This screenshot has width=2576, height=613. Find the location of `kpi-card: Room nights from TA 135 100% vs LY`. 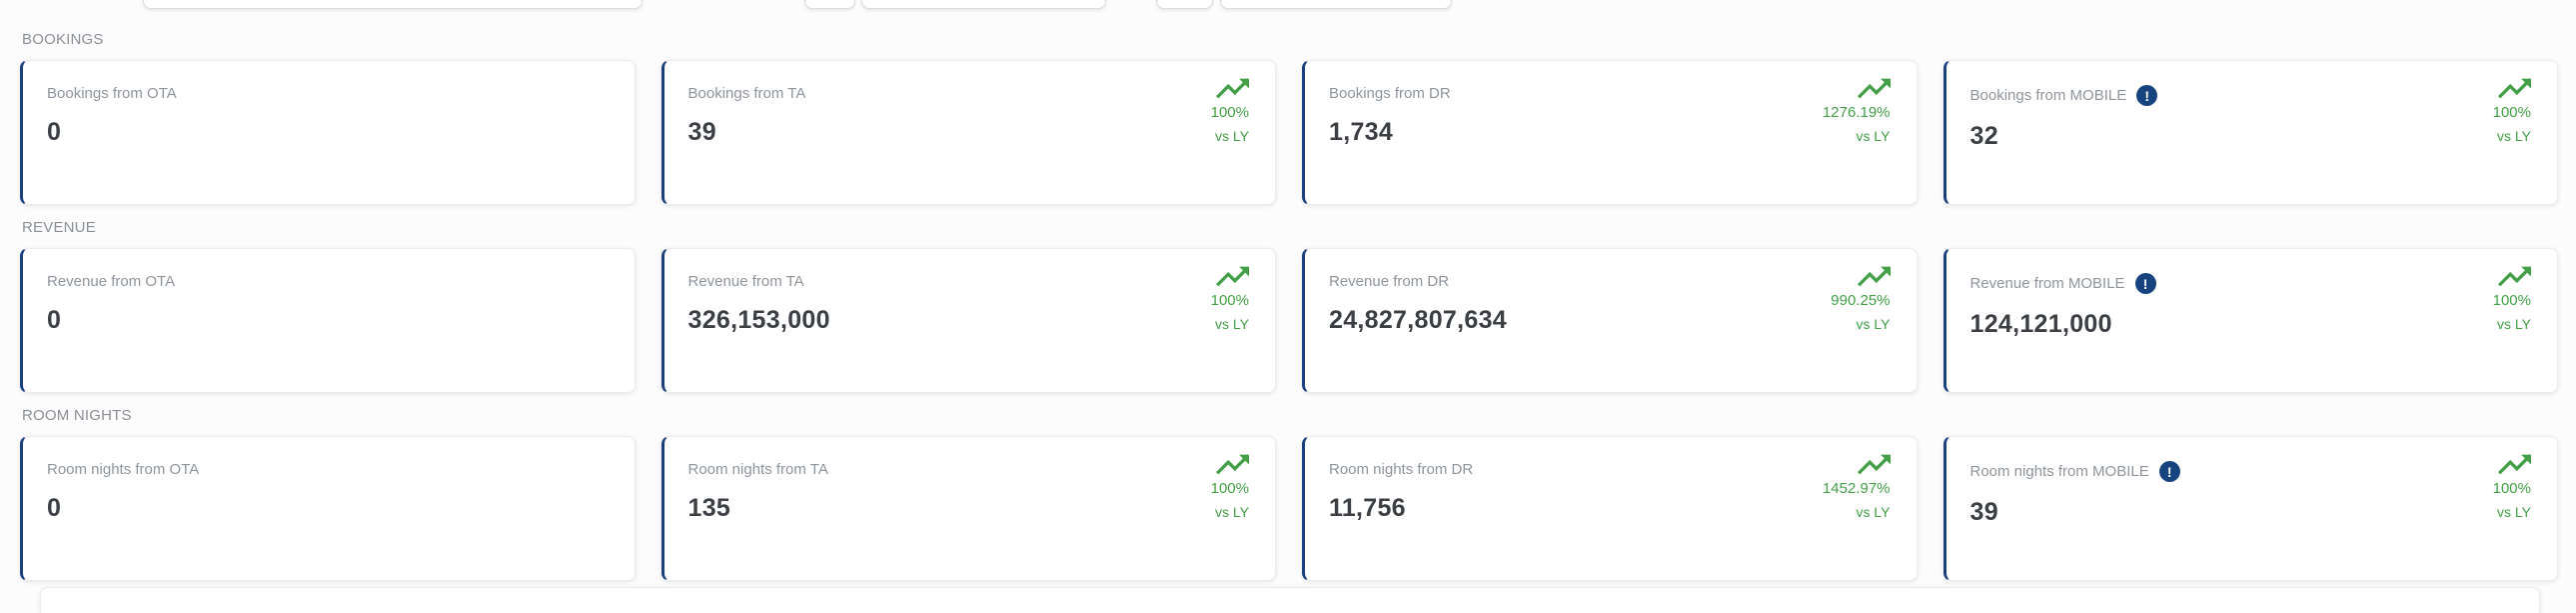

kpi-card: Room nights from TA 135 100% vs LY is located at coordinates (968, 508).